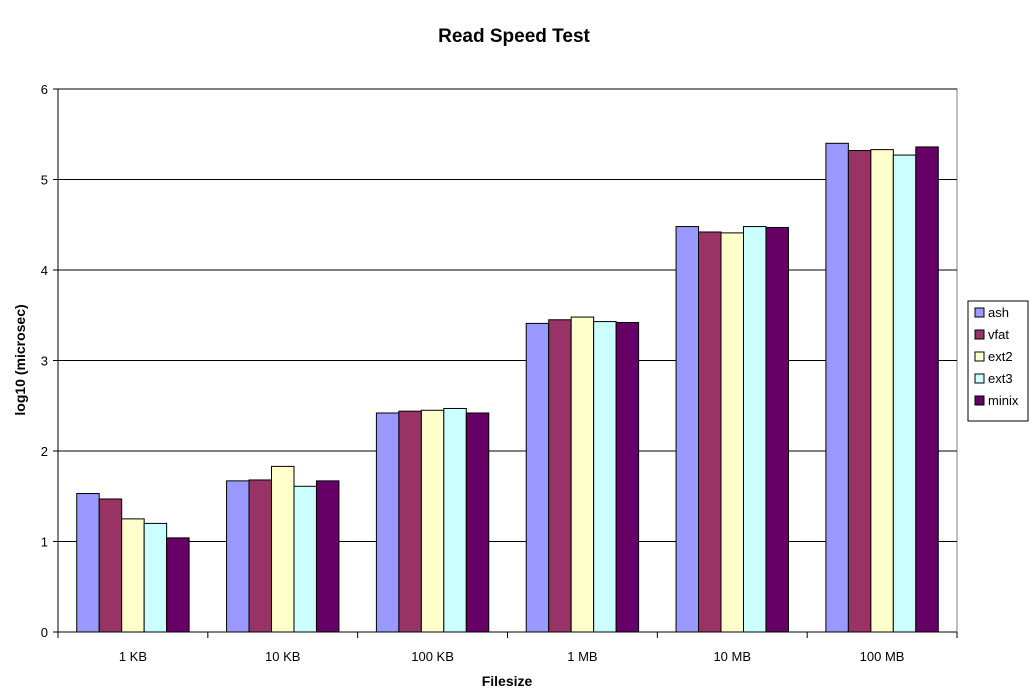 The width and height of the screenshot is (1035, 700). What do you see at coordinates (44, 180) in the screenshot?
I see `y-tick-label: 5` at bounding box center [44, 180].